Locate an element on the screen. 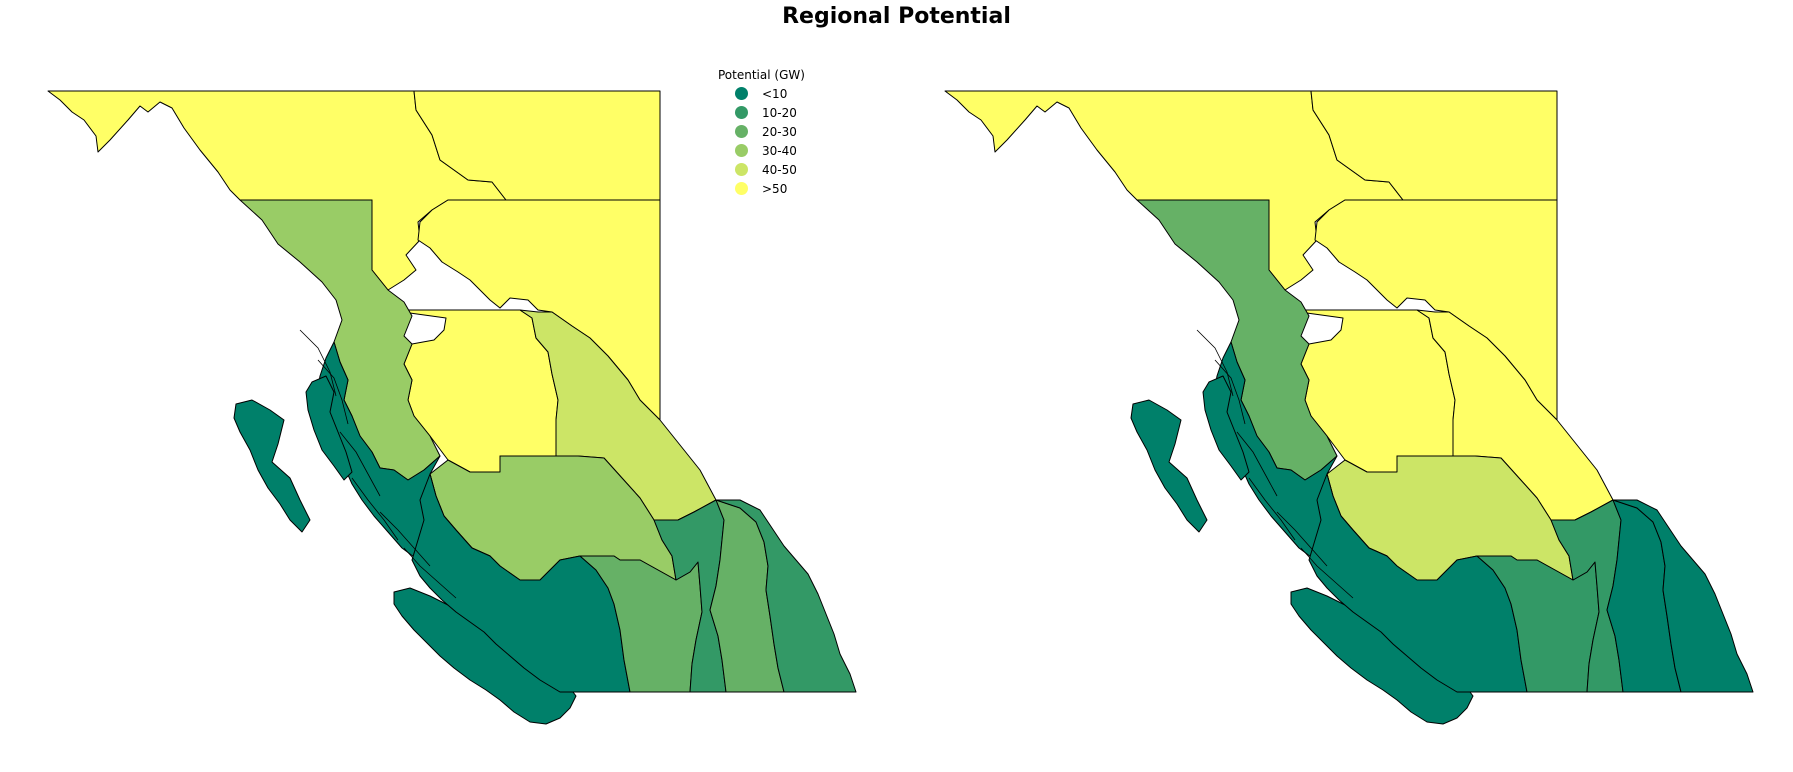 This screenshot has height=772, width=1793. legend-item: 30-40 is located at coordinates (761, 150).